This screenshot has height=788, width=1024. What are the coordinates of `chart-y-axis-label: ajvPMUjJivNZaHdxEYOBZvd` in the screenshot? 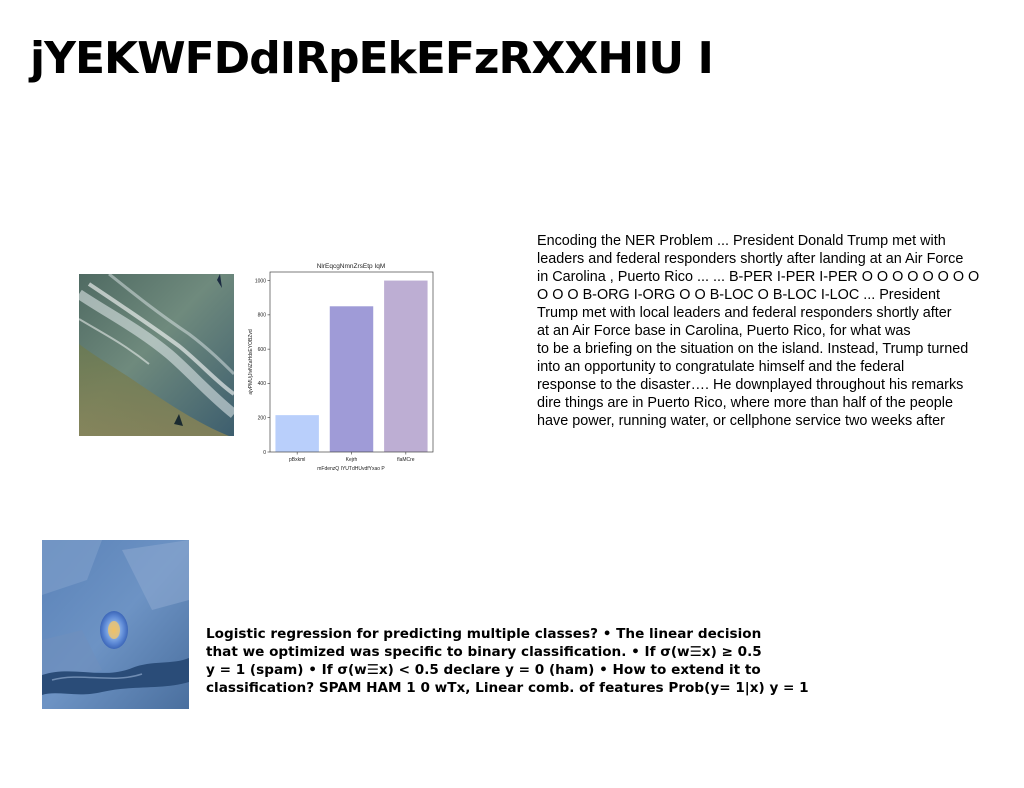 It's located at (251, 362).